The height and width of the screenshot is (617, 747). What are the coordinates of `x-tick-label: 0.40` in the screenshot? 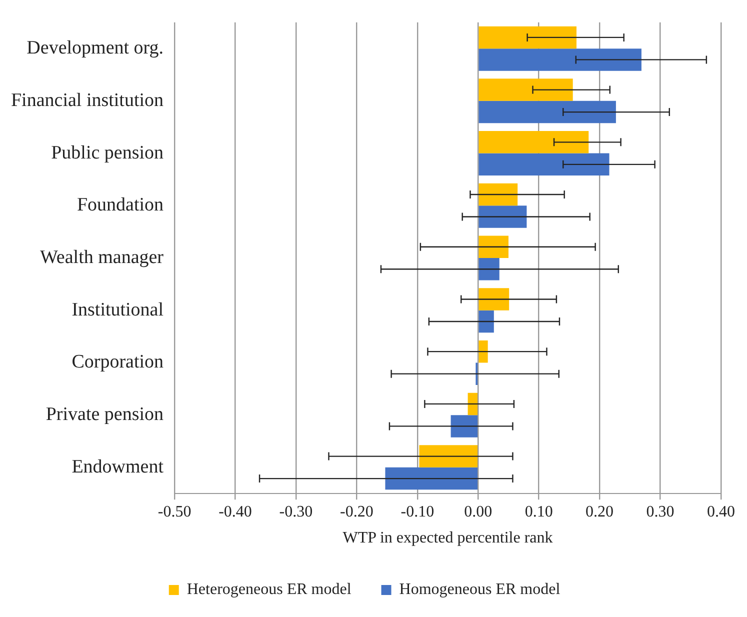 It's located at (721, 511).